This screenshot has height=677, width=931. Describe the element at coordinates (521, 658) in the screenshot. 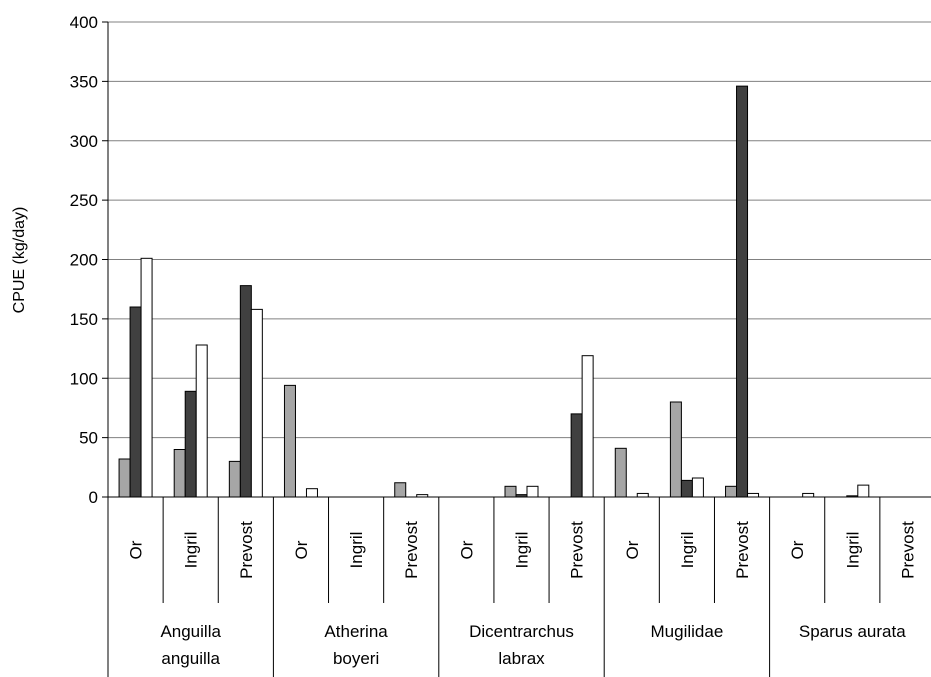

I see `group-label: labrax` at that location.